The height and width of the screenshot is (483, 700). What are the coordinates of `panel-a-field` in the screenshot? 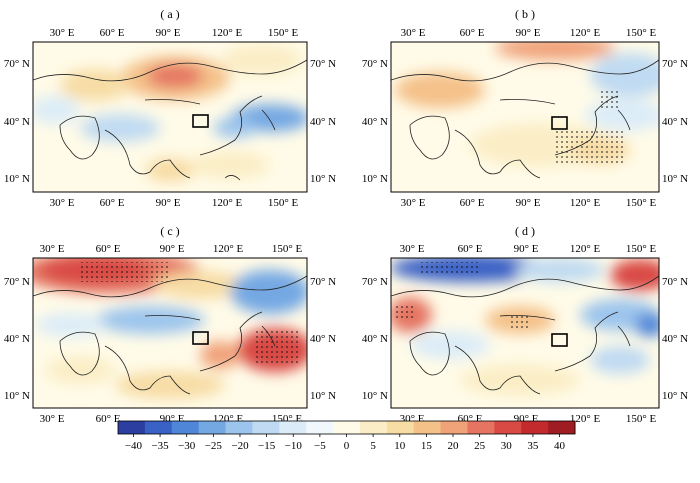 It's located at (170, 117).